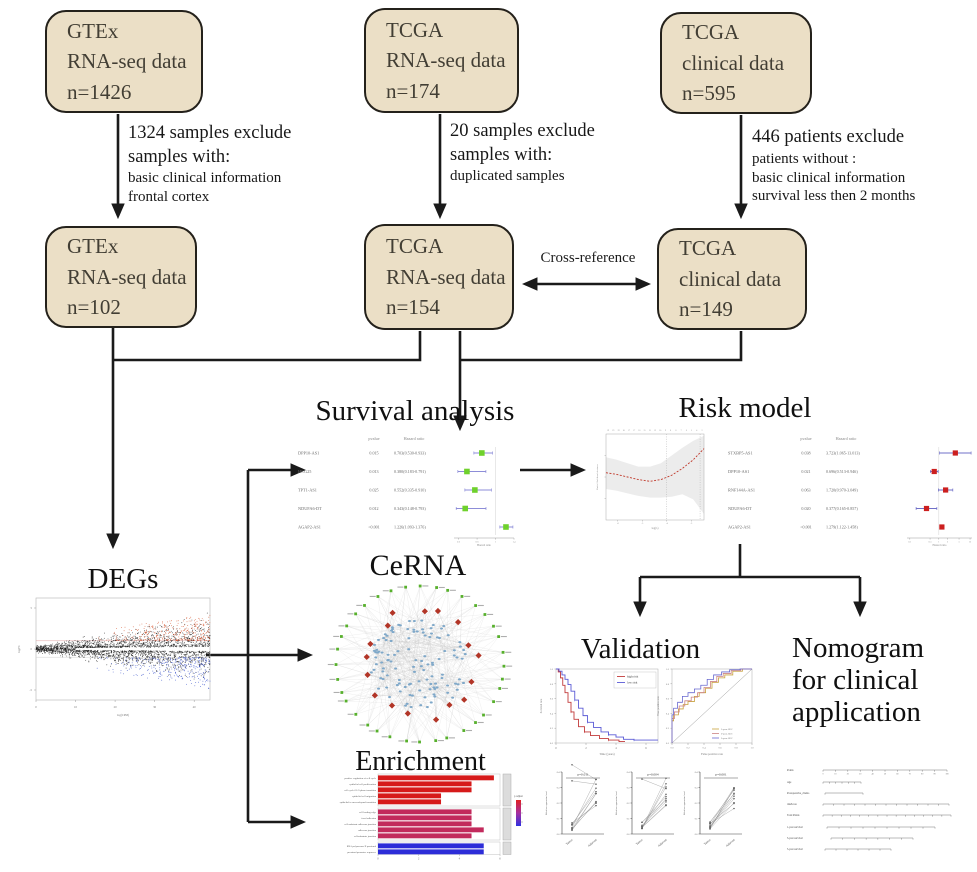 This screenshot has height=872, width=977. I want to click on svg-text: epithelial cell proliferation, so click(362, 784).